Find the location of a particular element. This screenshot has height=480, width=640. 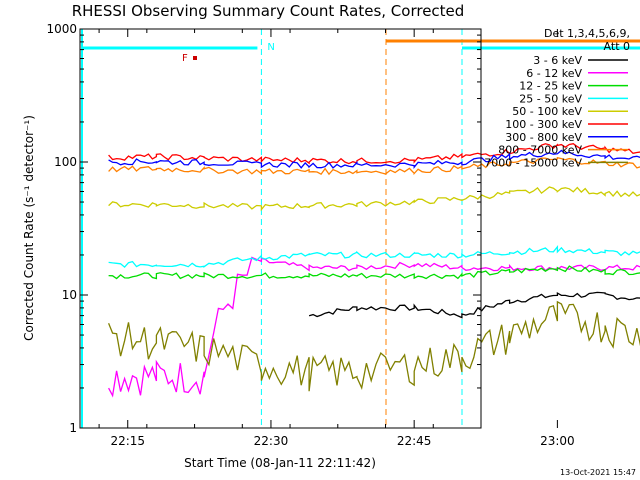

y-tick-label: 100 is located at coordinates (65, 162).